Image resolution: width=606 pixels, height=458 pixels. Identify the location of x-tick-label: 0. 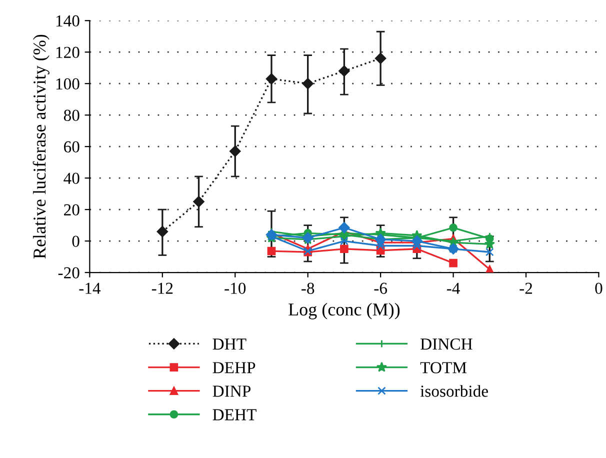
(598, 288).